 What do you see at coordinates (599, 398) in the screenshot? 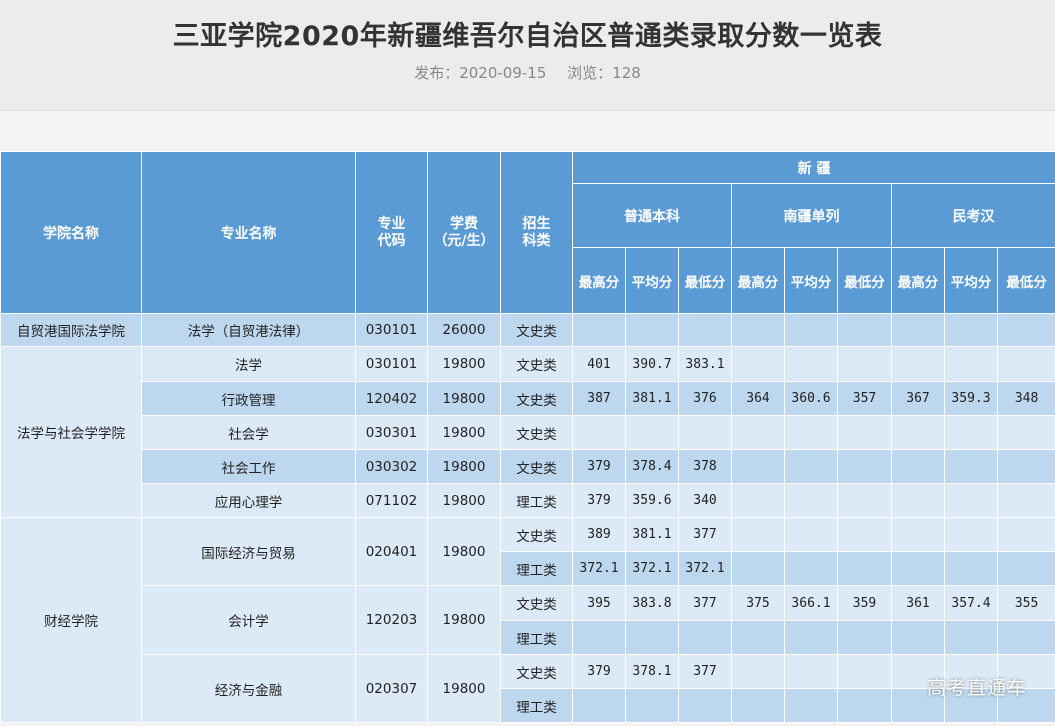
I see `score-cell: 387` at bounding box center [599, 398].